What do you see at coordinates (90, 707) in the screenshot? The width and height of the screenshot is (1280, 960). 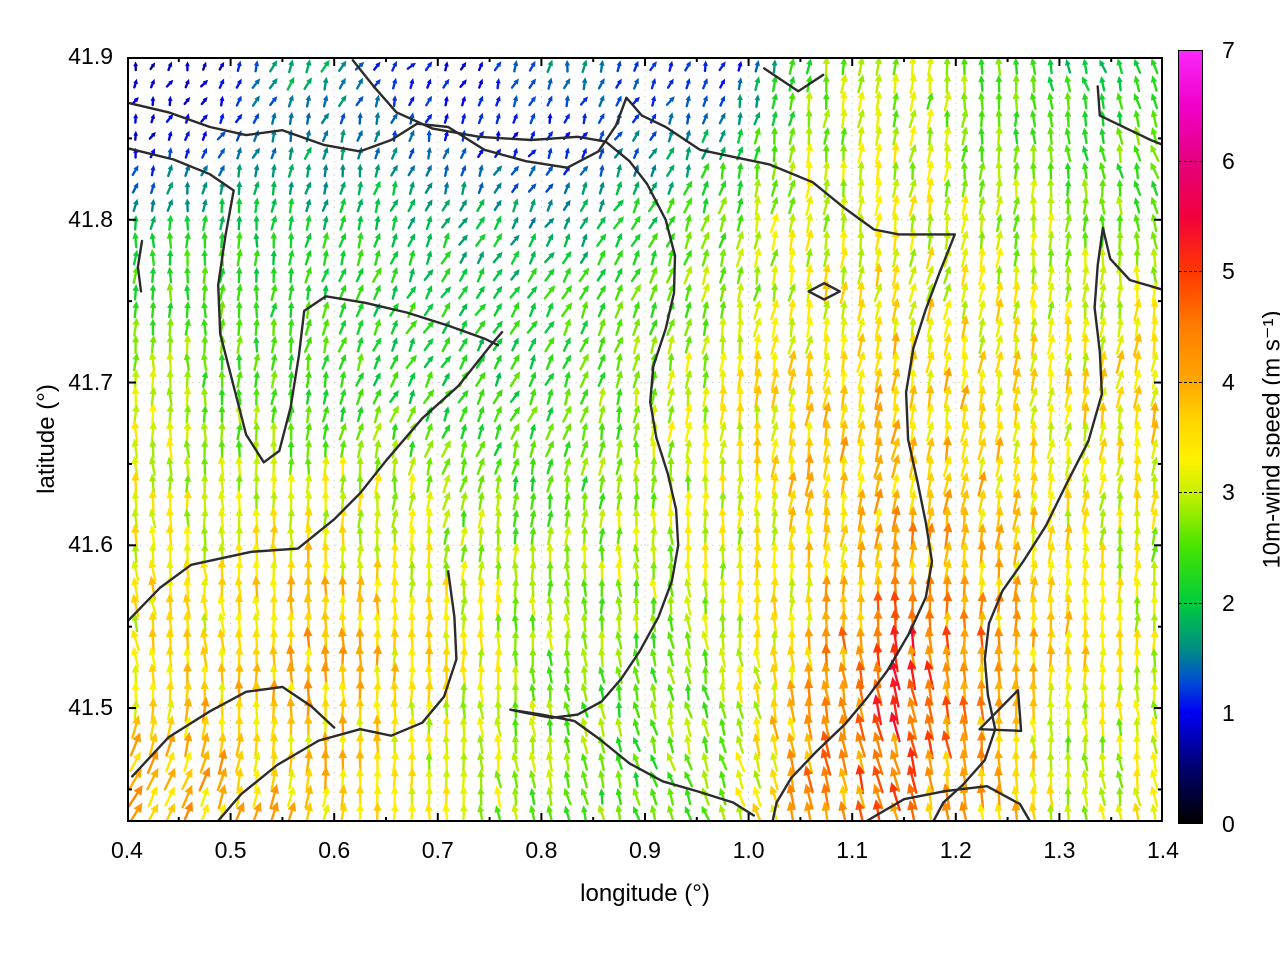 I see `y-tick-label-41.5: 41.5` at bounding box center [90, 707].